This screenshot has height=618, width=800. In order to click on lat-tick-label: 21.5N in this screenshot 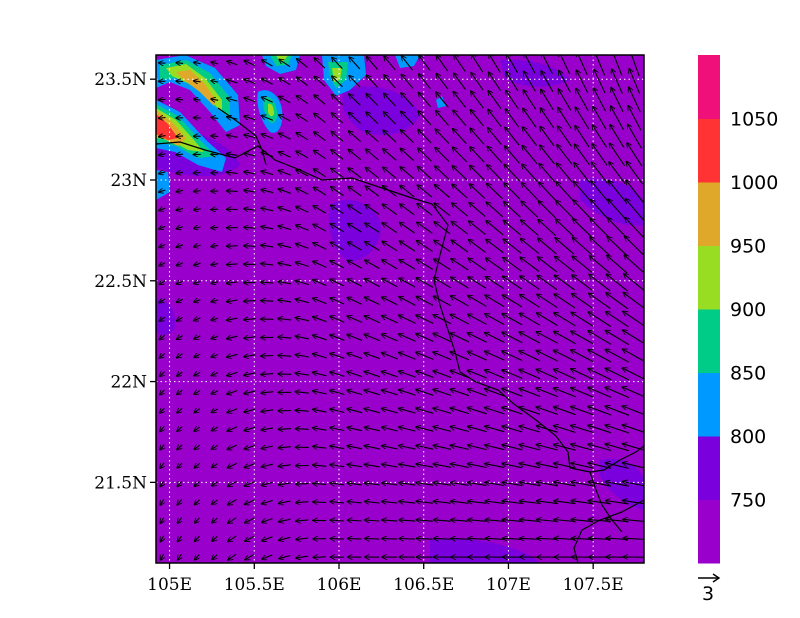, I will do `click(120, 483)`.